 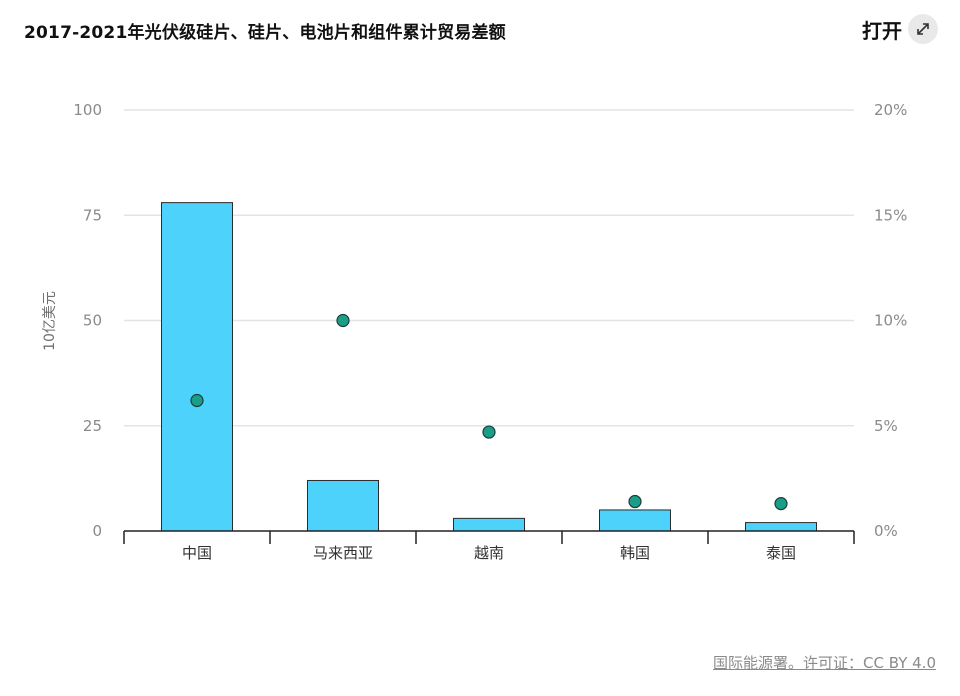 What do you see at coordinates (489, 553) in the screenshot?
I see `category-label: 越南` at bounding box center [489, 553].